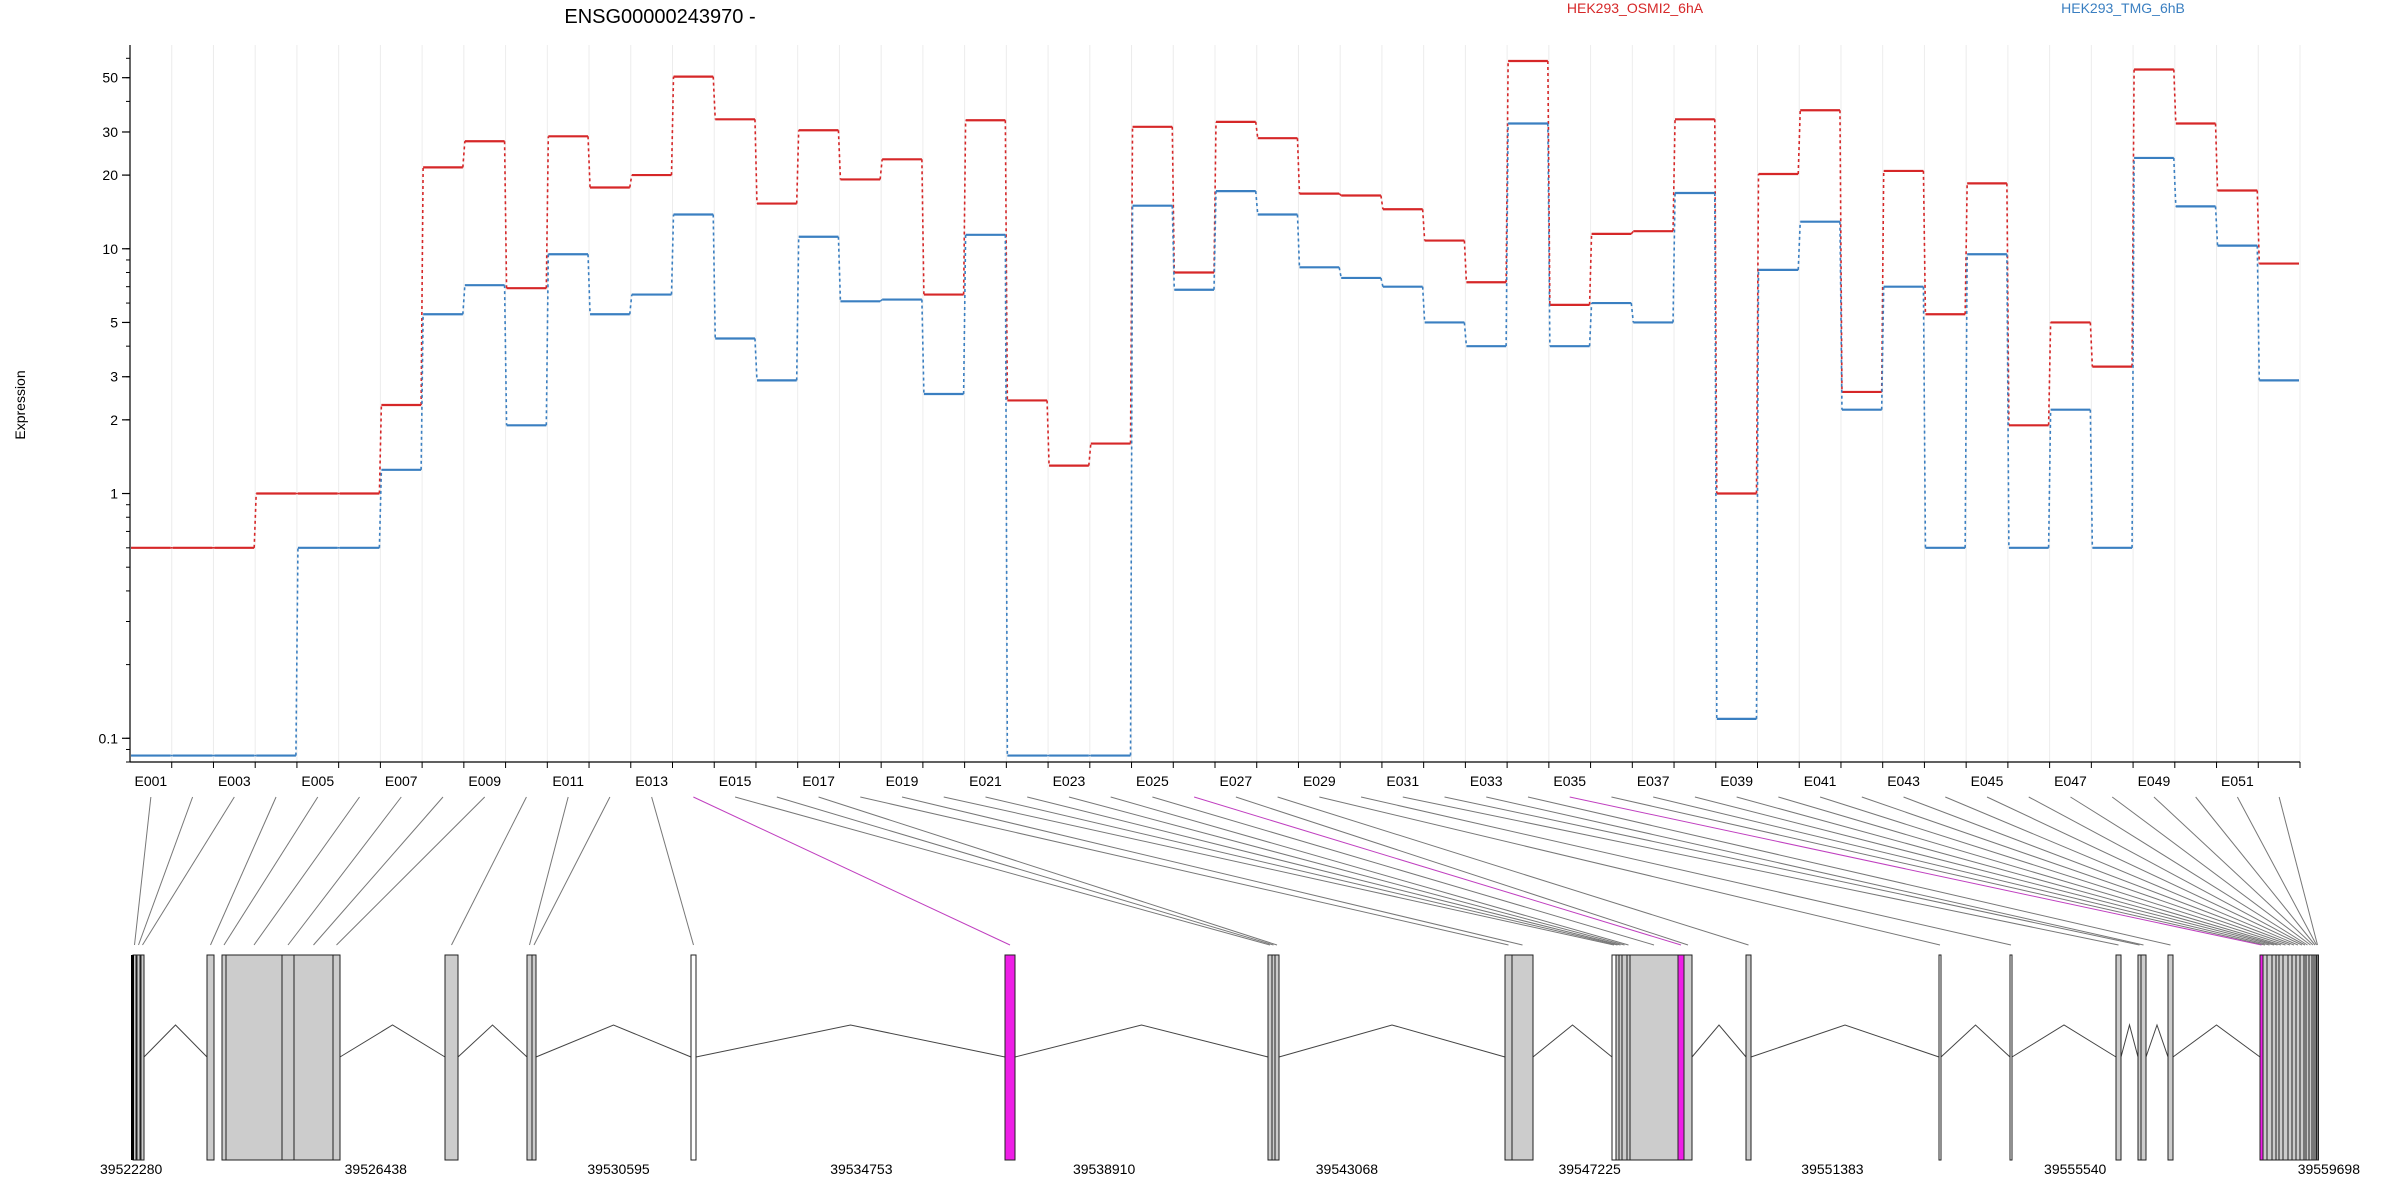  What do you see at coordinates (735, 781) in the screenshot?
I see `x-tick-label: E015` at bounding box center [735, 781].